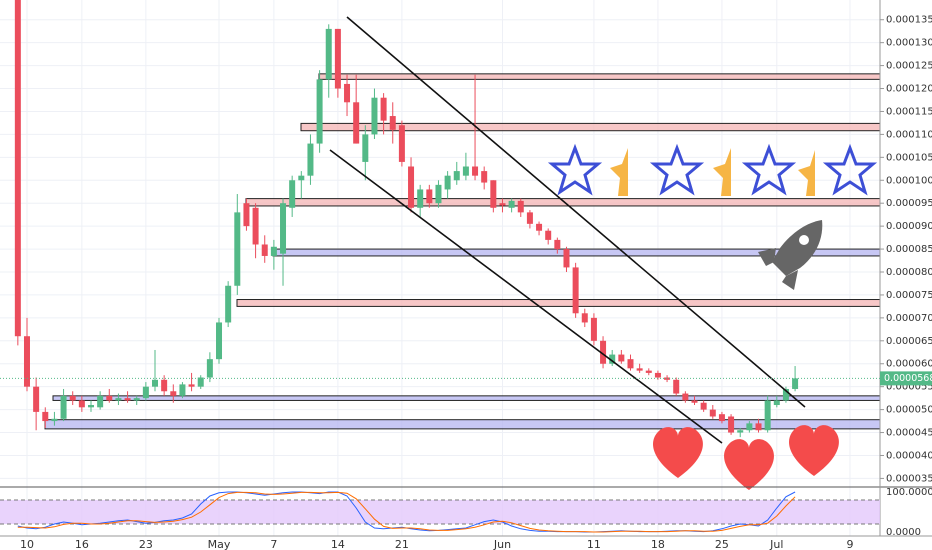  I want to click on y-tick-label: 0.00013500, so click(909, 20).